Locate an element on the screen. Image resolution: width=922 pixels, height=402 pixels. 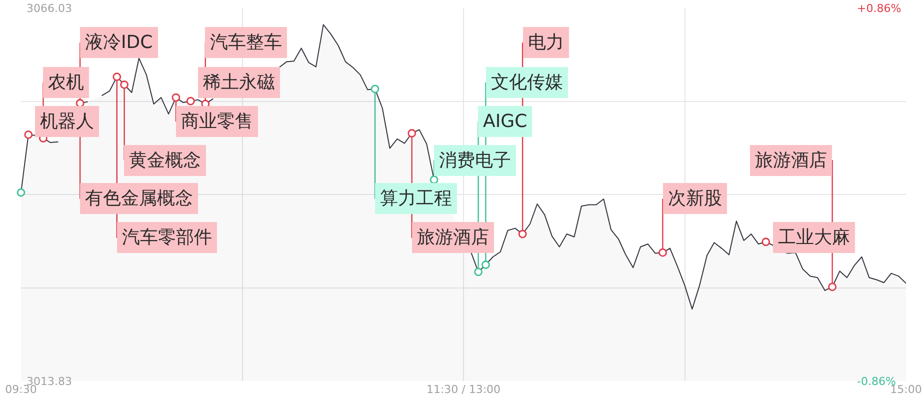
y-tick-label: 3066.03 is located at coordinates (49, 8).